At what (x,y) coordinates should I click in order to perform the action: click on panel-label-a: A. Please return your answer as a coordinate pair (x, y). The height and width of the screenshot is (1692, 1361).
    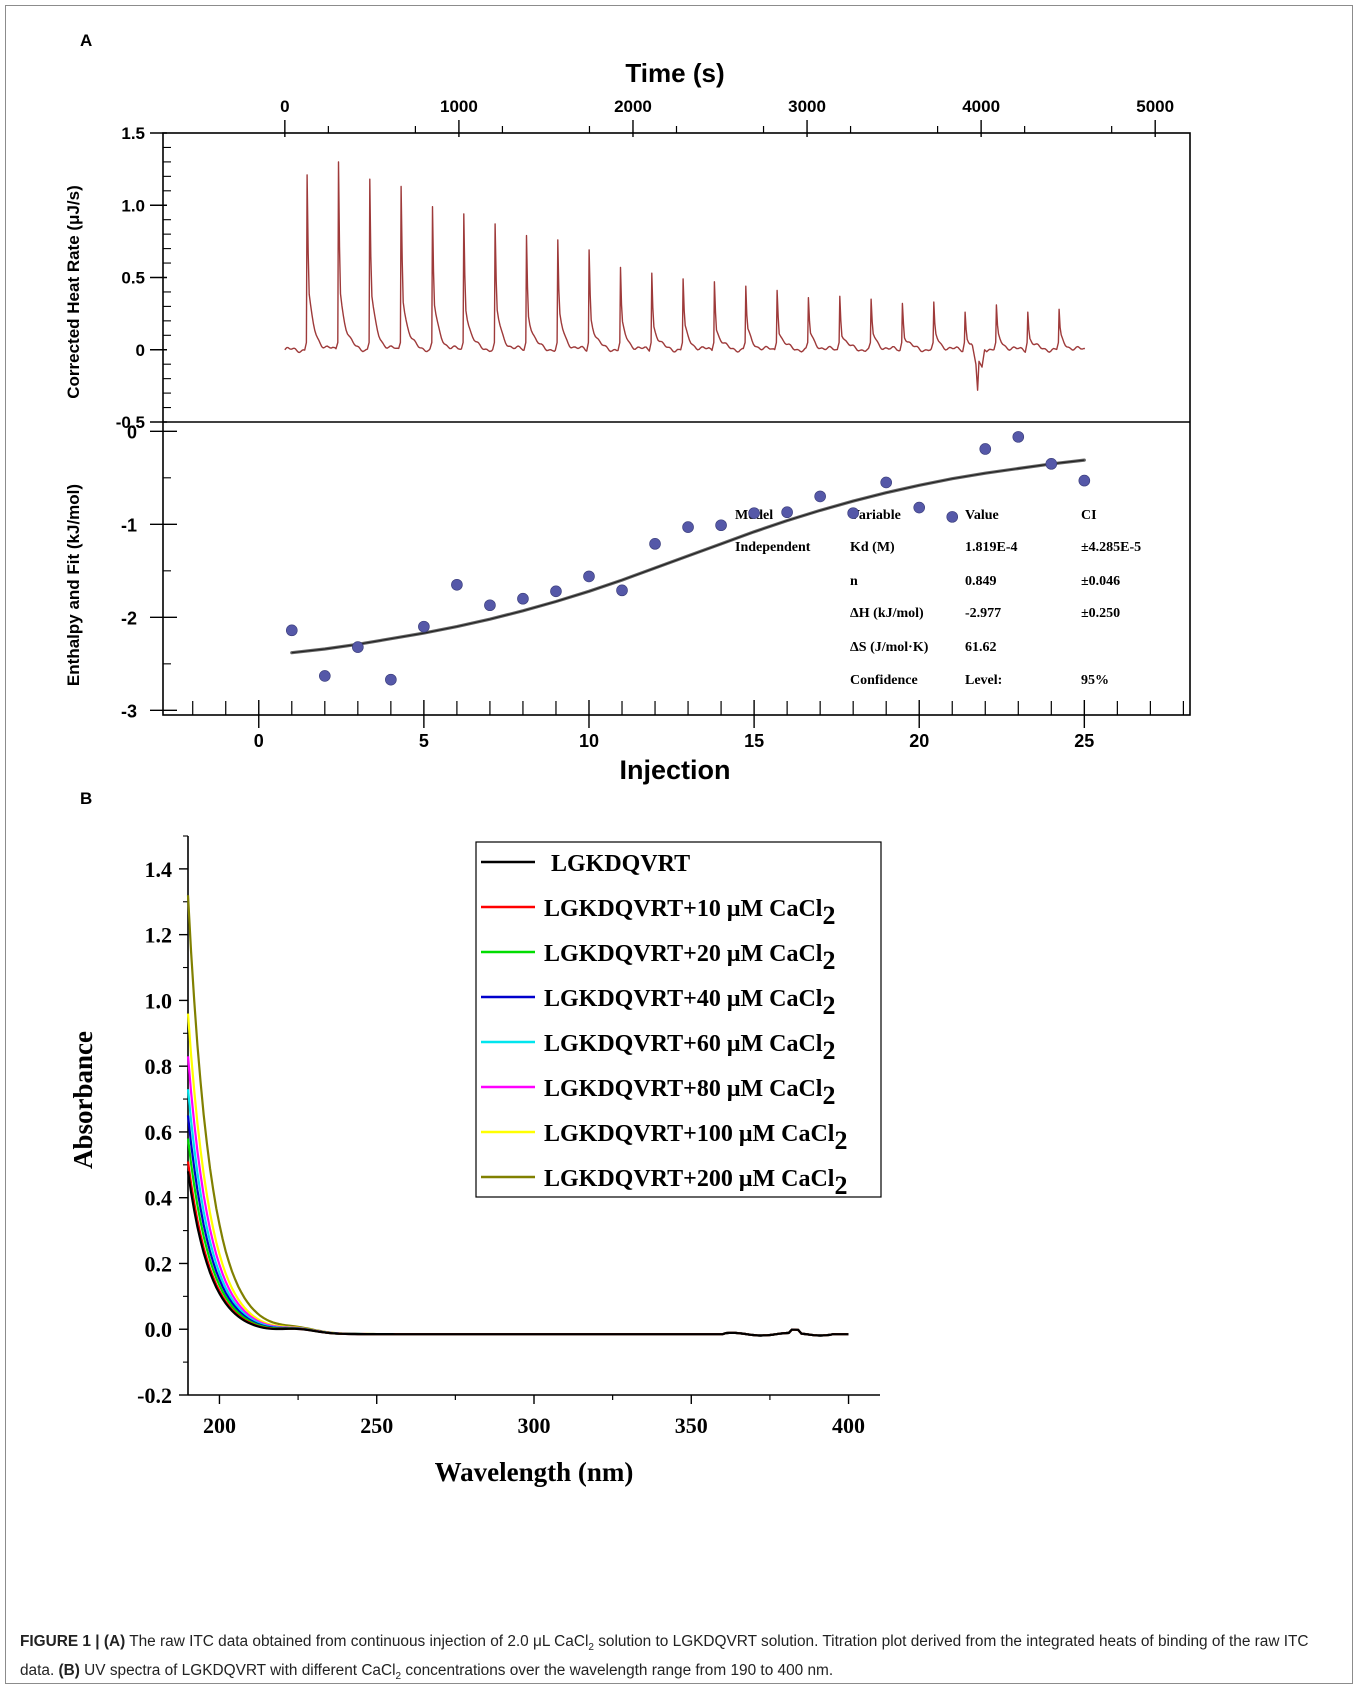
    Looking at the image, I should click on (86, 40).